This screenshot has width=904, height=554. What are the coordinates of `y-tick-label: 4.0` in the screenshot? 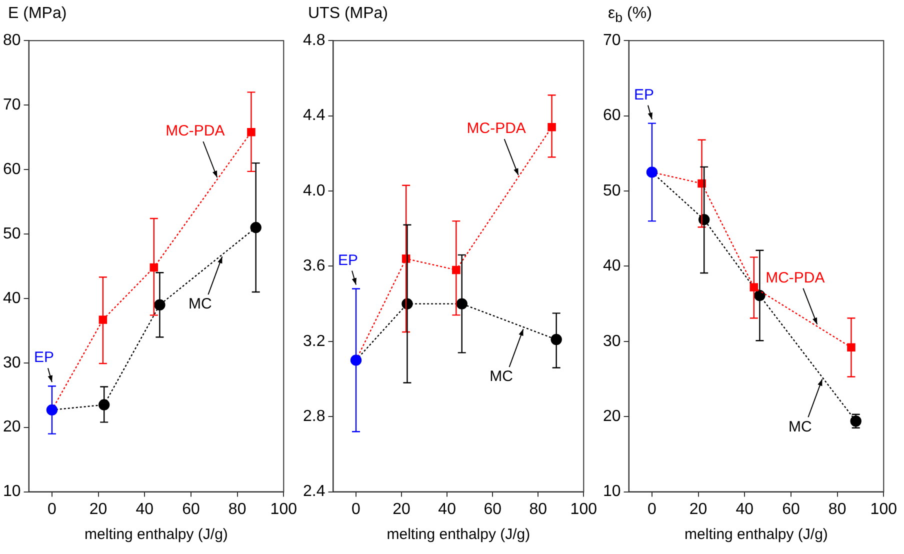 It's located at (314, 191).